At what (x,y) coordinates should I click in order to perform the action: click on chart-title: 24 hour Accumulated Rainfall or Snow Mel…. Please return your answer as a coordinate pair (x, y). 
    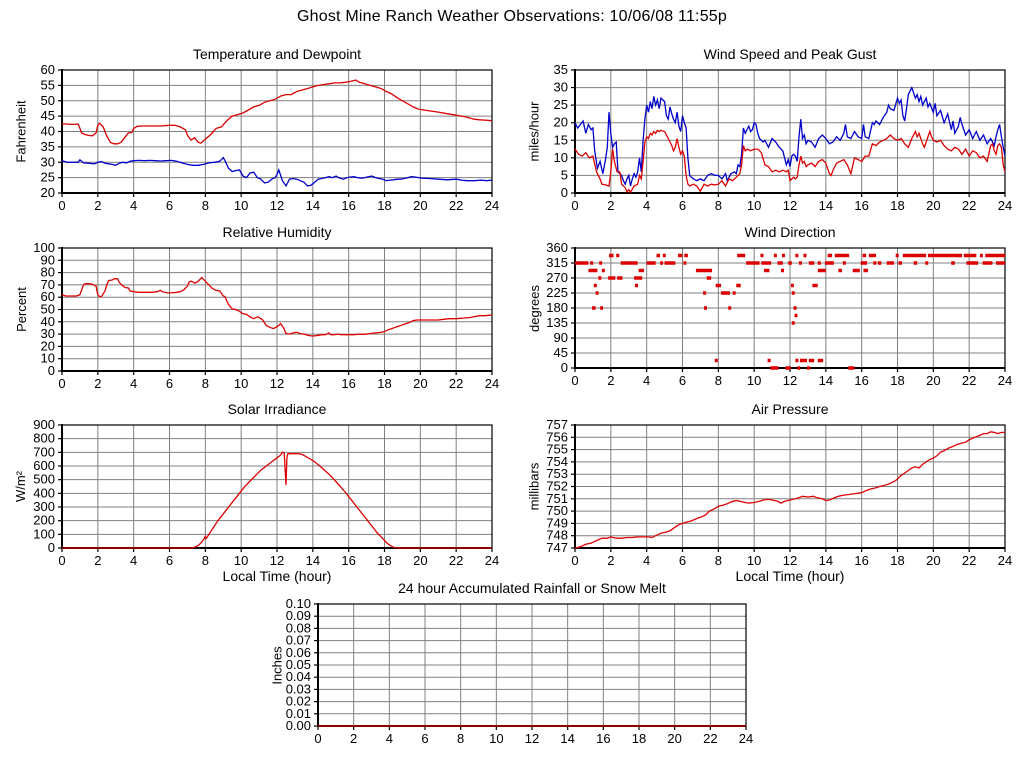
    Looking at the image, I should click on (532, 588).